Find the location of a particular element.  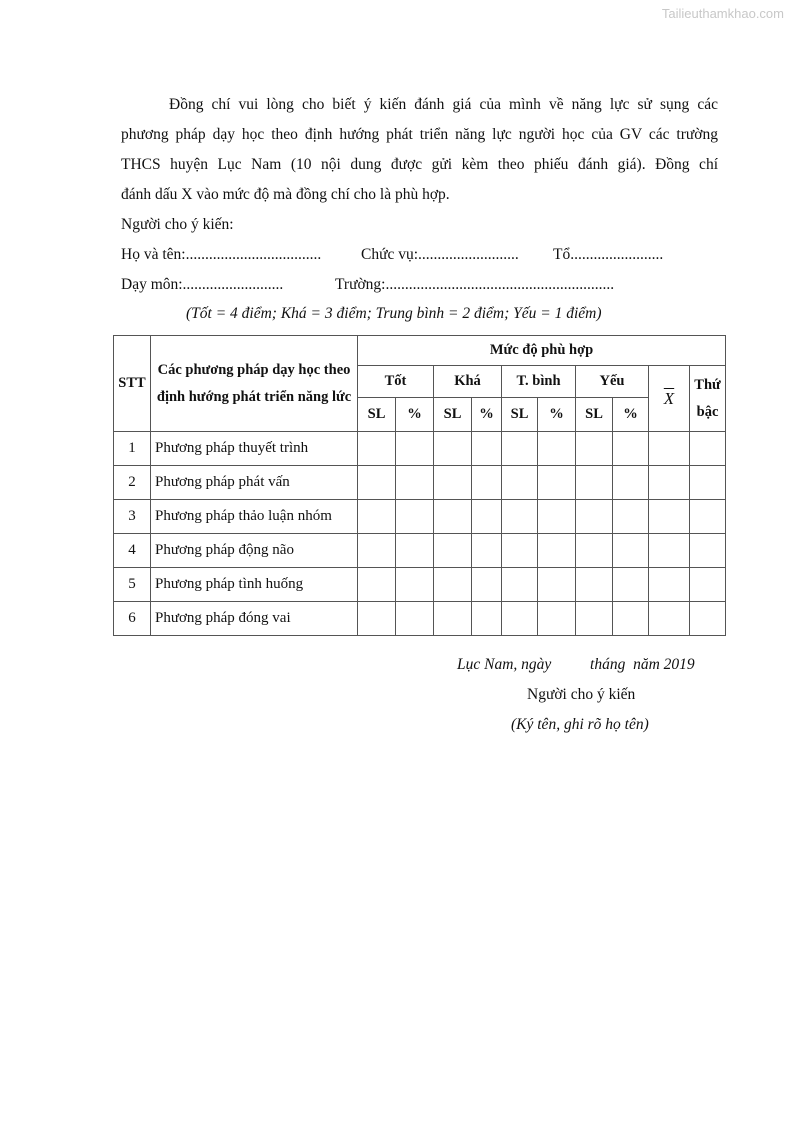

table-row: 6 Phương pháp đóng vai is located at coordinates (419, 618).